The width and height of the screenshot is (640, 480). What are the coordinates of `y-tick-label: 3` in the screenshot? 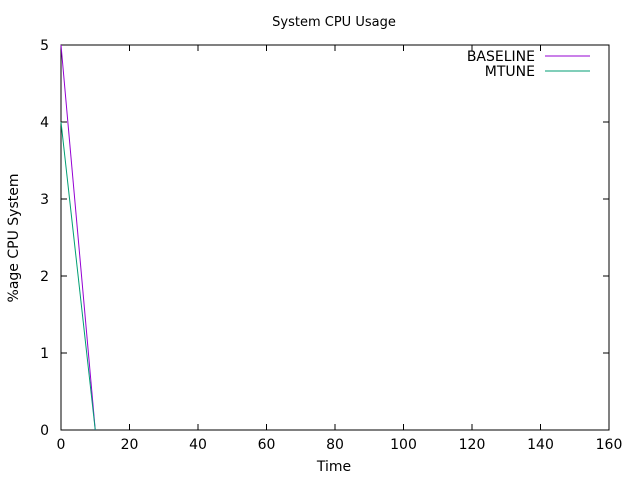 It's located at (44, 200).